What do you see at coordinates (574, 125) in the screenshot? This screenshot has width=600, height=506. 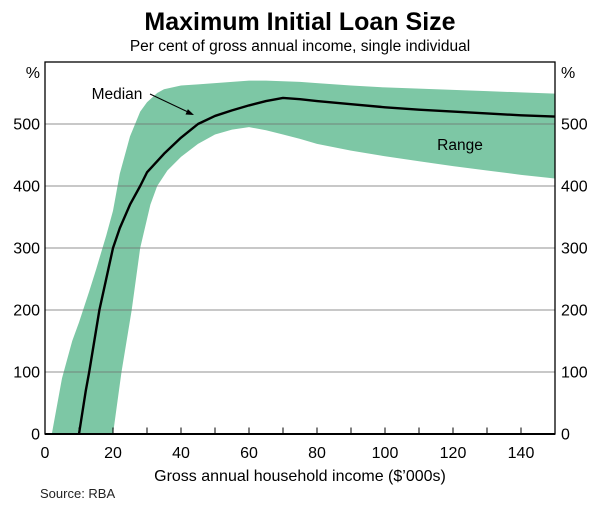 I see `y-tick-label-right-500: 500` at bounding box center [574, 125].